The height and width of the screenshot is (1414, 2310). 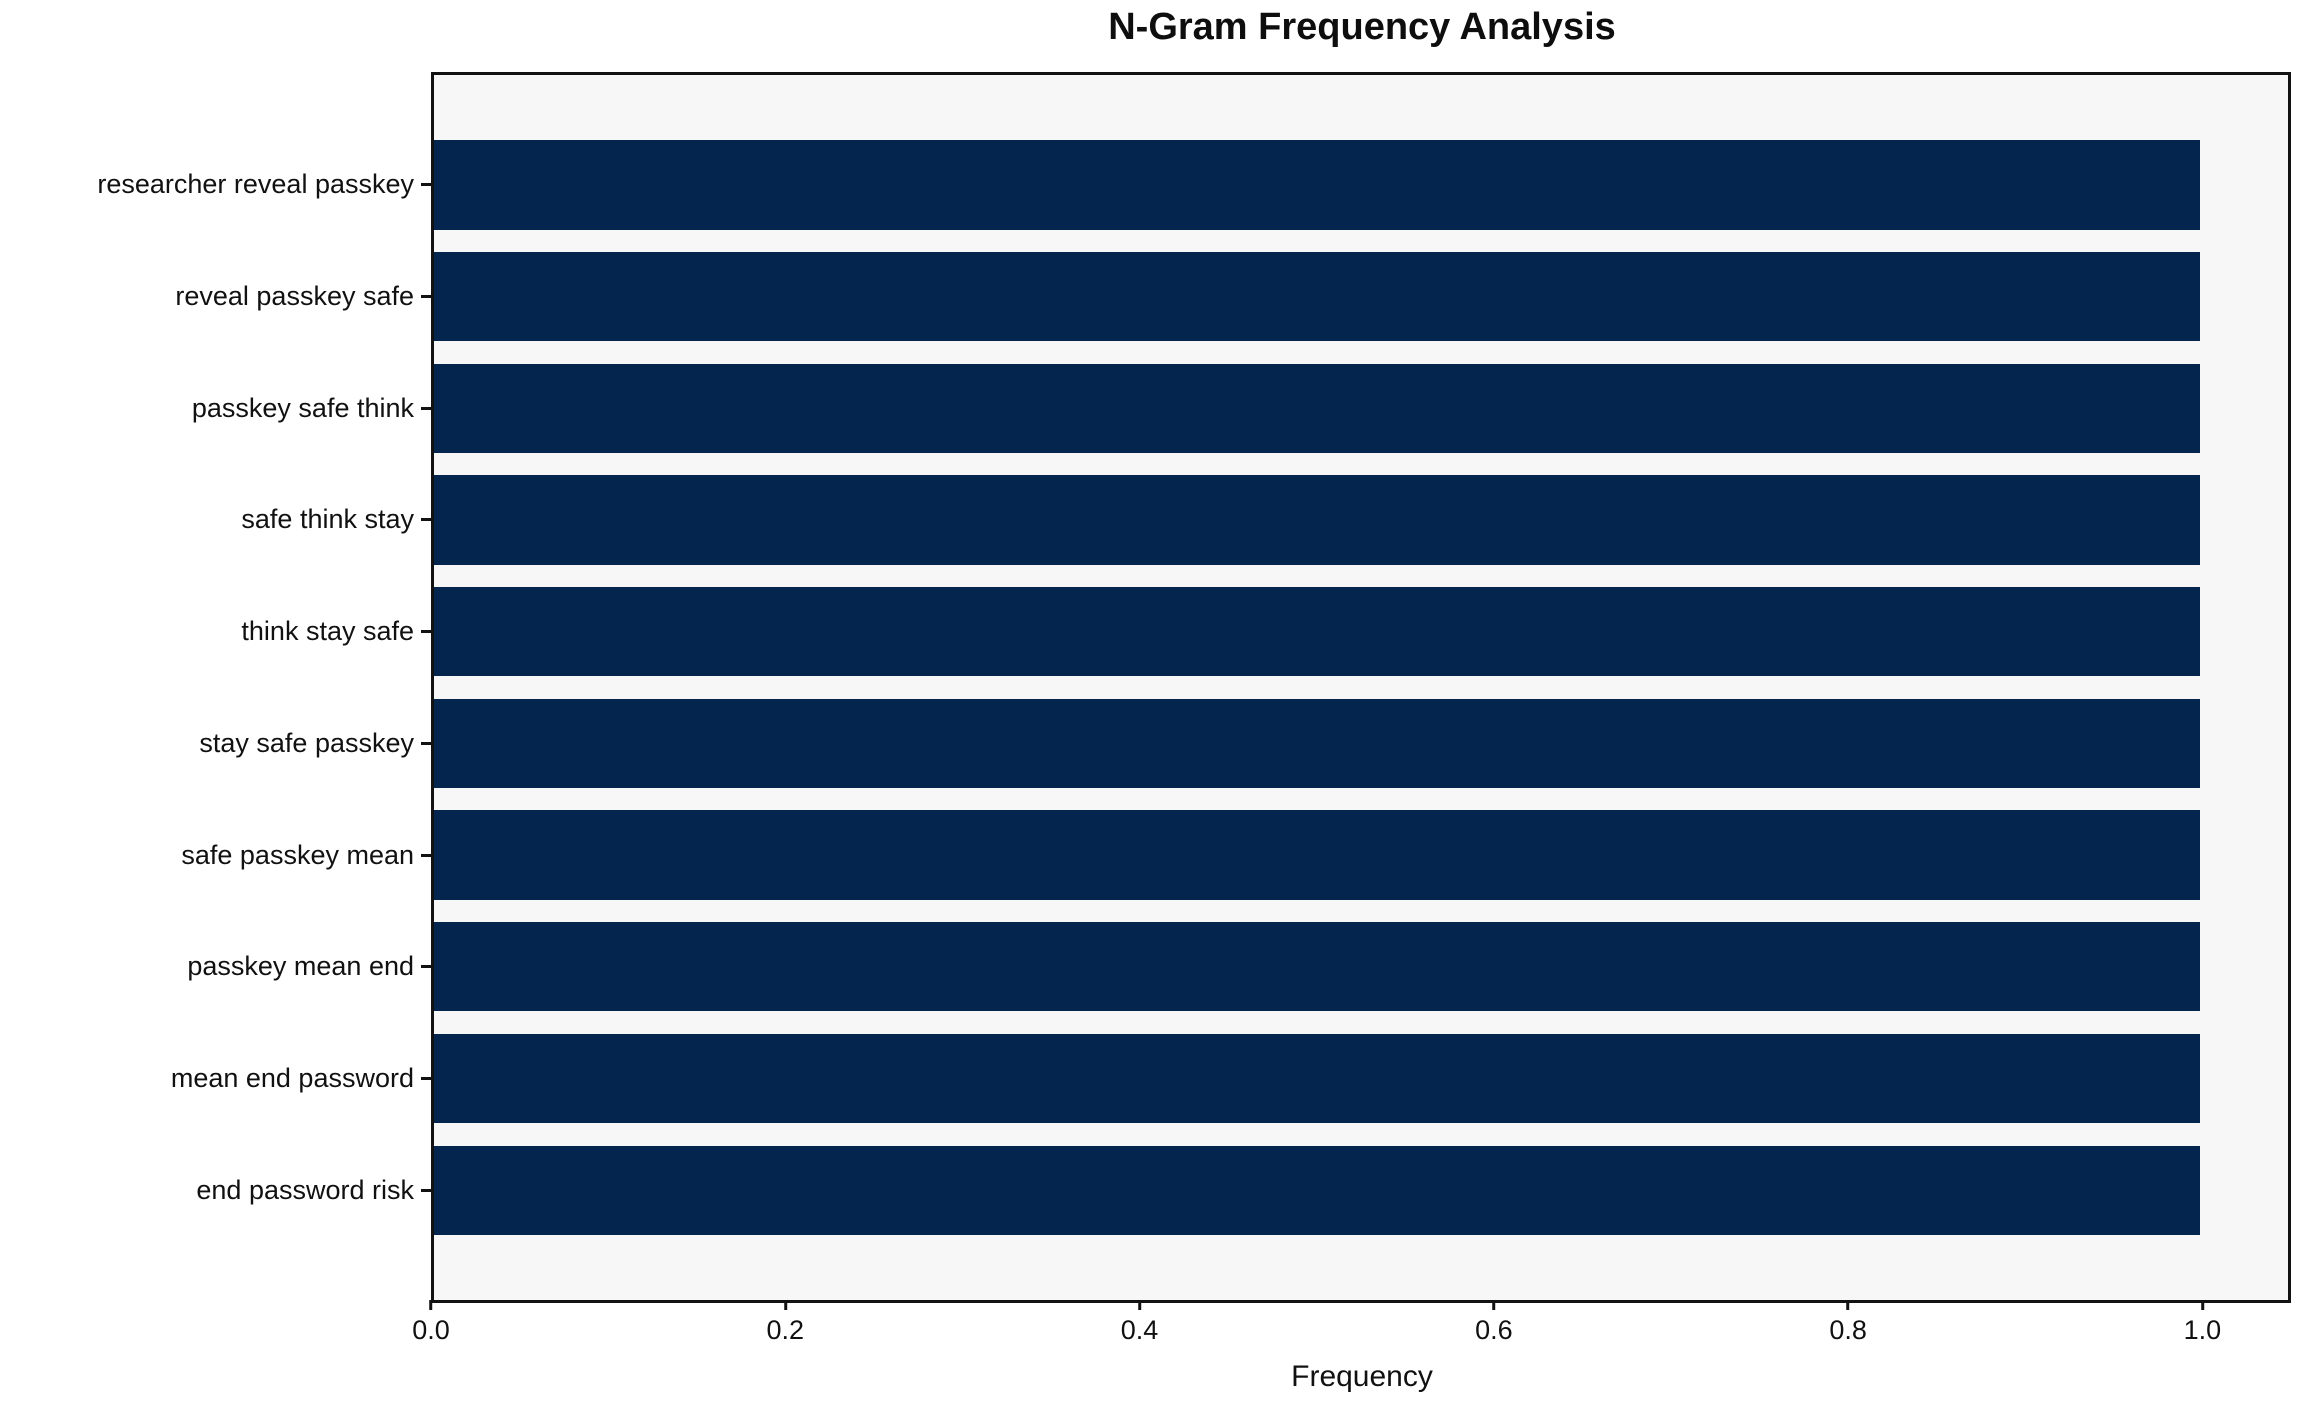 What do you see at coordinates (2202, 1330) in the screenshot?
I see `x-tick-label: 1.0` at bounding box center [2202, 1330].